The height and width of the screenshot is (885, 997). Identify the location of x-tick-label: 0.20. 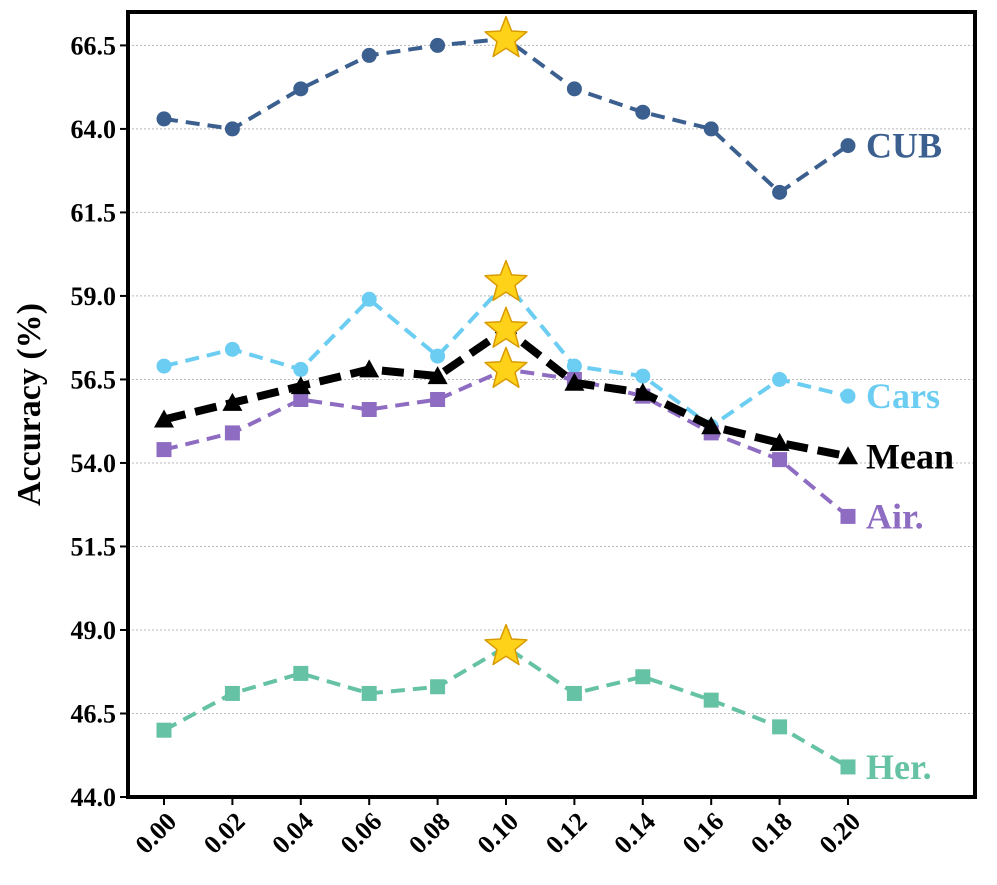
(840, 833).